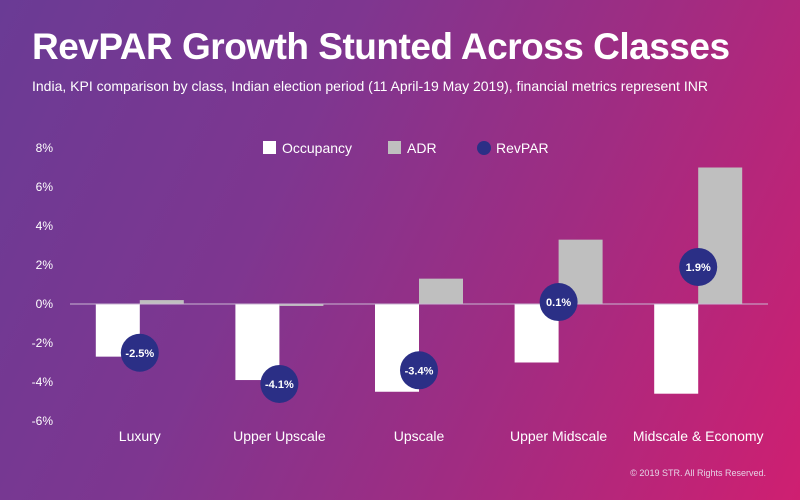  I want to click on chart-title: RevPAR Growth Stunted Across Classes, so click(381, 46).